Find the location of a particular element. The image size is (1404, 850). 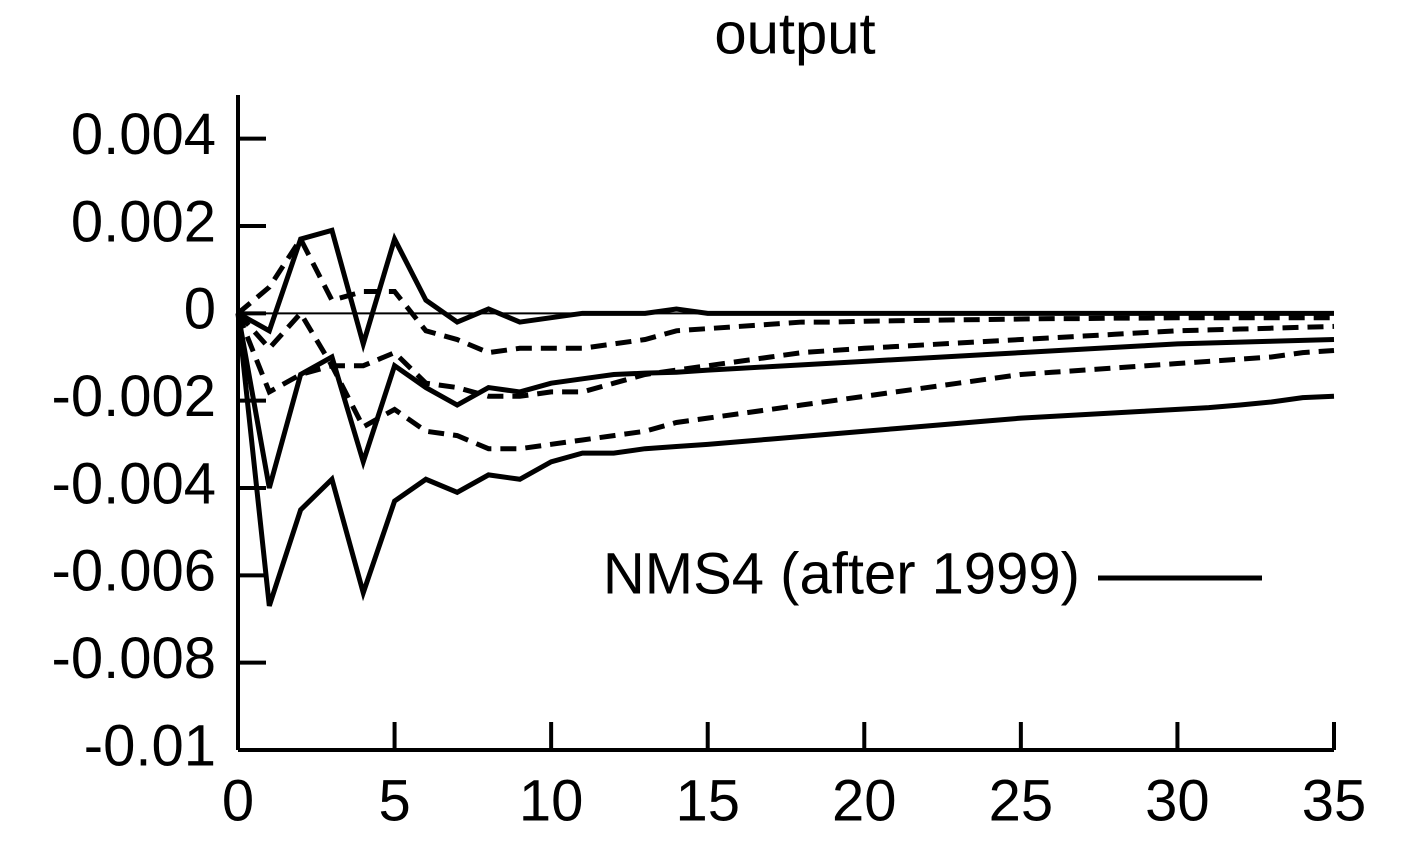

x-tick-label: 35 is located at coordinates (1334, 800).